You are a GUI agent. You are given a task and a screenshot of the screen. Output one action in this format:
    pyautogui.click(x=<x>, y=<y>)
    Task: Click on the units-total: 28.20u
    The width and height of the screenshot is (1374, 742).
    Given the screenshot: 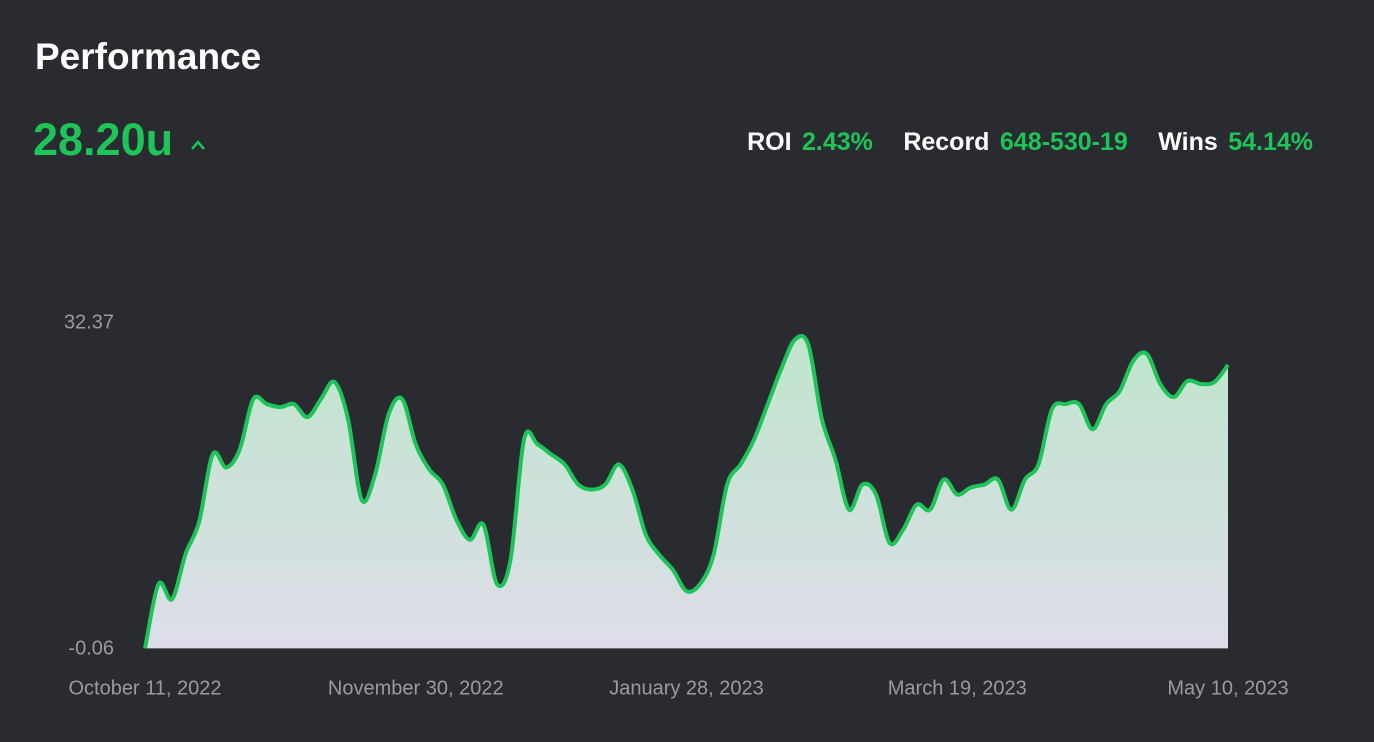 What is the action you would take?
    pyautogui.click(x=103, y=139)
    